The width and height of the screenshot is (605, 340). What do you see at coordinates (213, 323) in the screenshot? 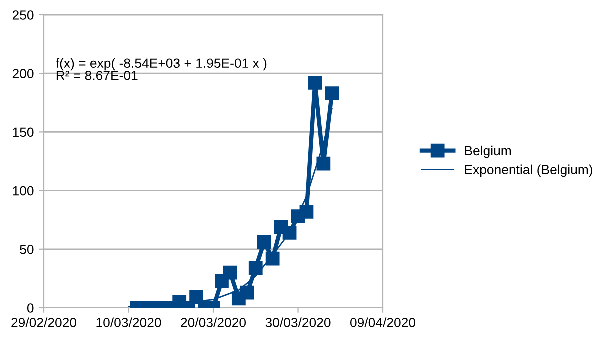
I see `x-tick-label: 20/03/2020` at bounding box center [213, 323].